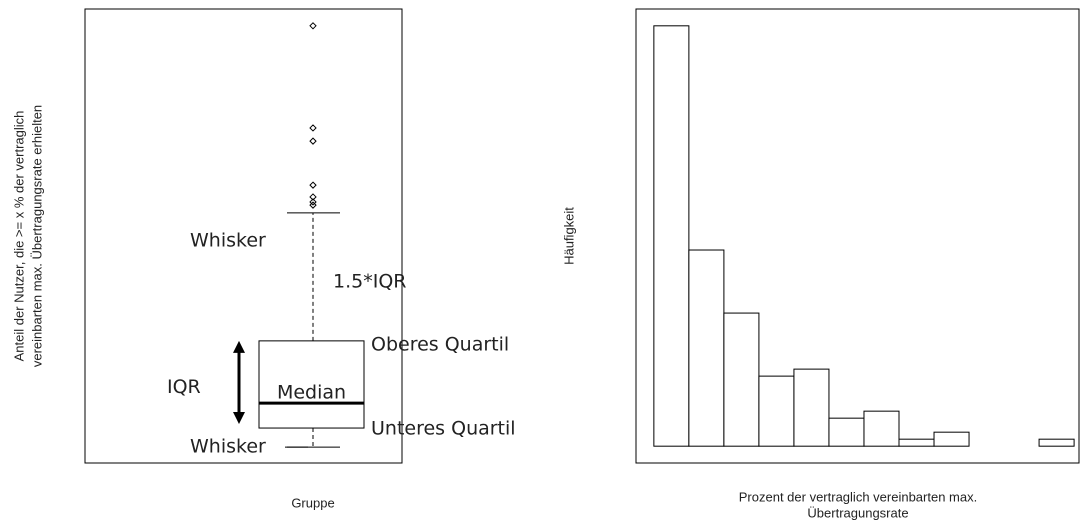 This screenshot has height=529, width=1081. What do you see at coordinates (312, 502) in the screenshot?
I see `x-axis-label: Gruppe` at bounding box center [312, 502].